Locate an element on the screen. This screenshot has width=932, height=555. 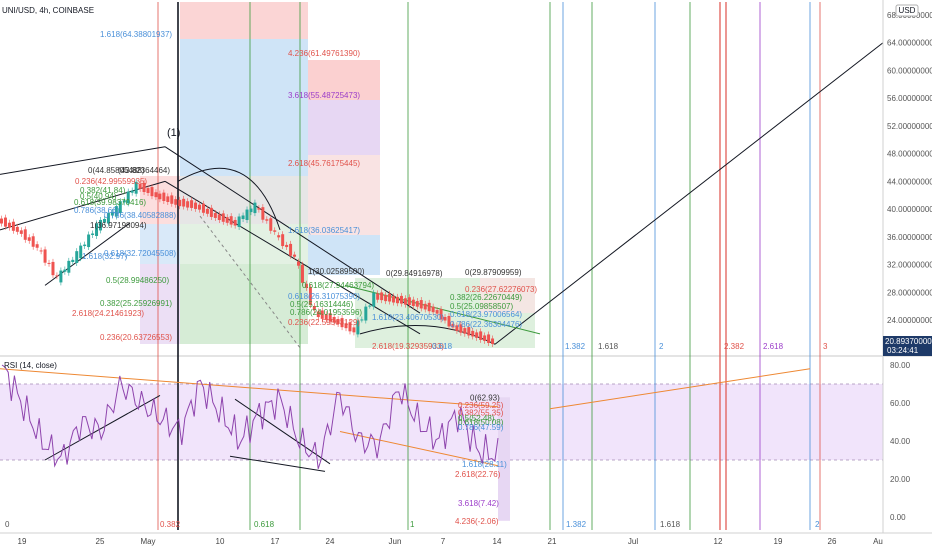
fib-zone-left-blue is located at coordinates (160, 244).